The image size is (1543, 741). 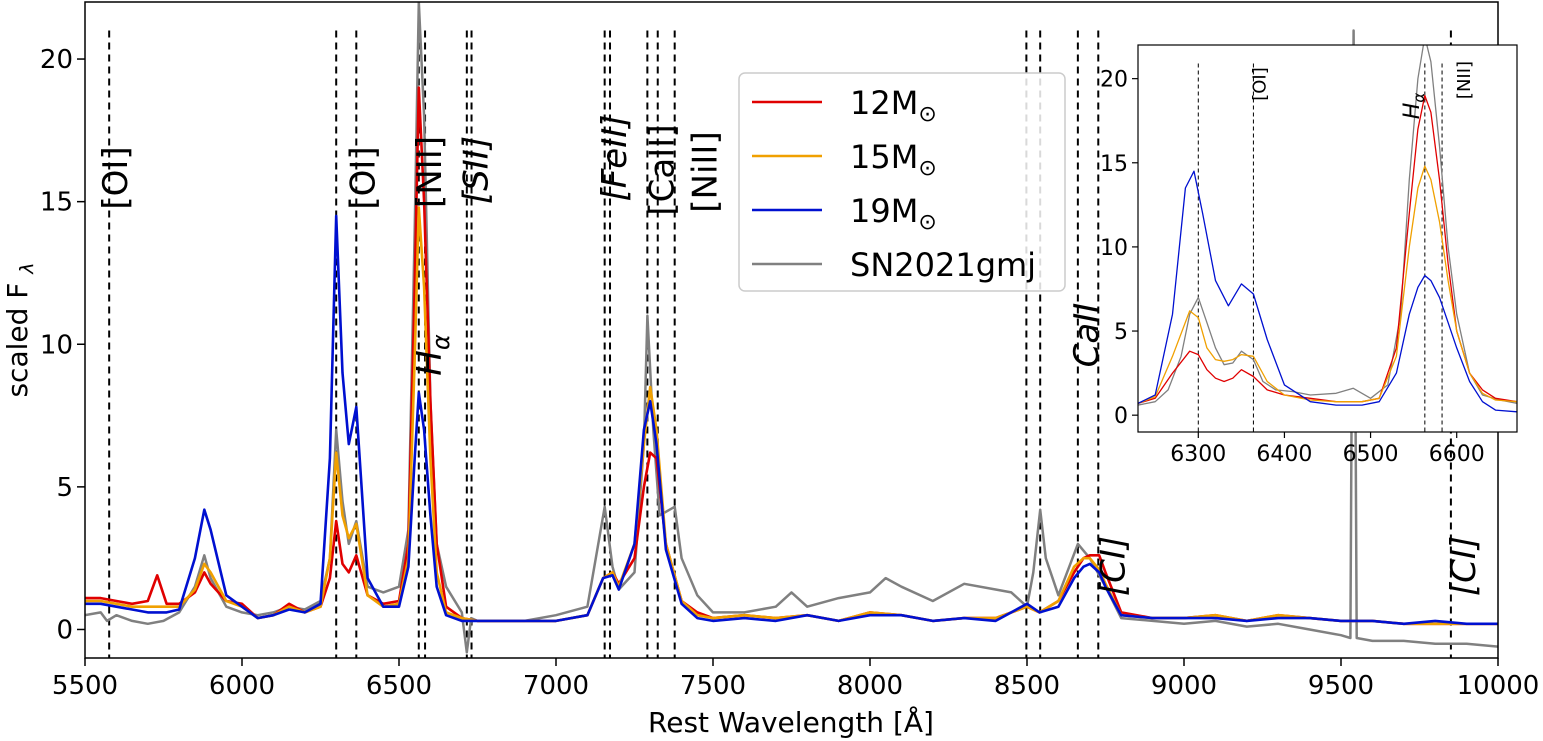 I want to click on line-label: [FeII], so click(x=615, y=157).